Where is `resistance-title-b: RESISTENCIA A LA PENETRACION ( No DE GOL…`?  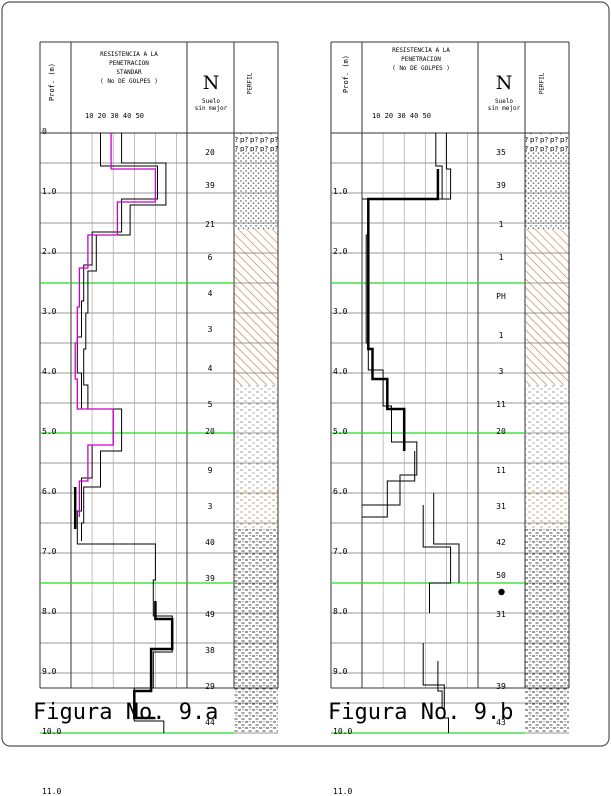 resistance-title-b: RESISTENCIA A LA PENETRACION ( No DE GOL… is located at coordinates (421, 59).